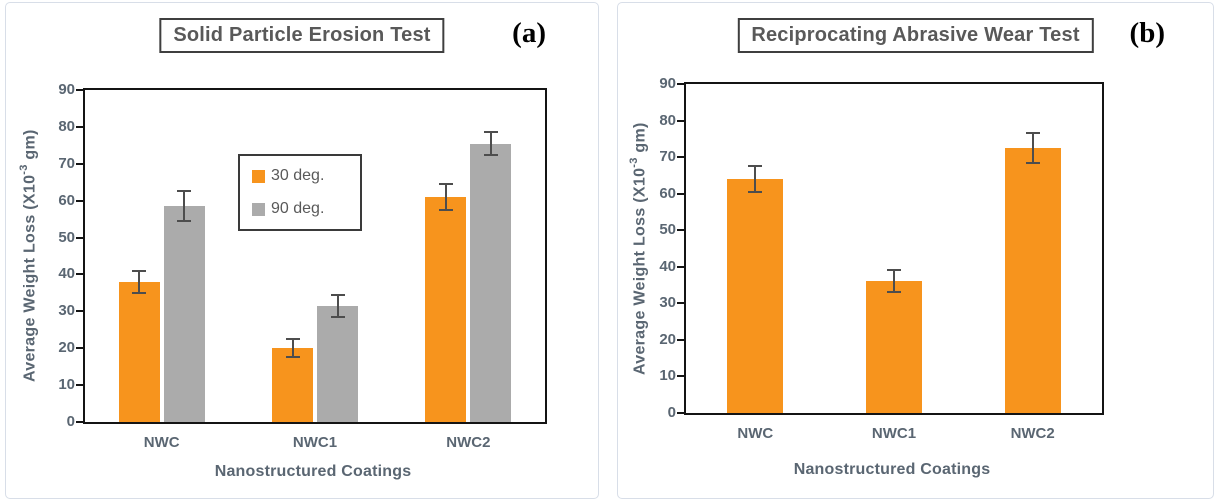  I want to click on legend-label-90deg: 90 deg., so click(298, 208).